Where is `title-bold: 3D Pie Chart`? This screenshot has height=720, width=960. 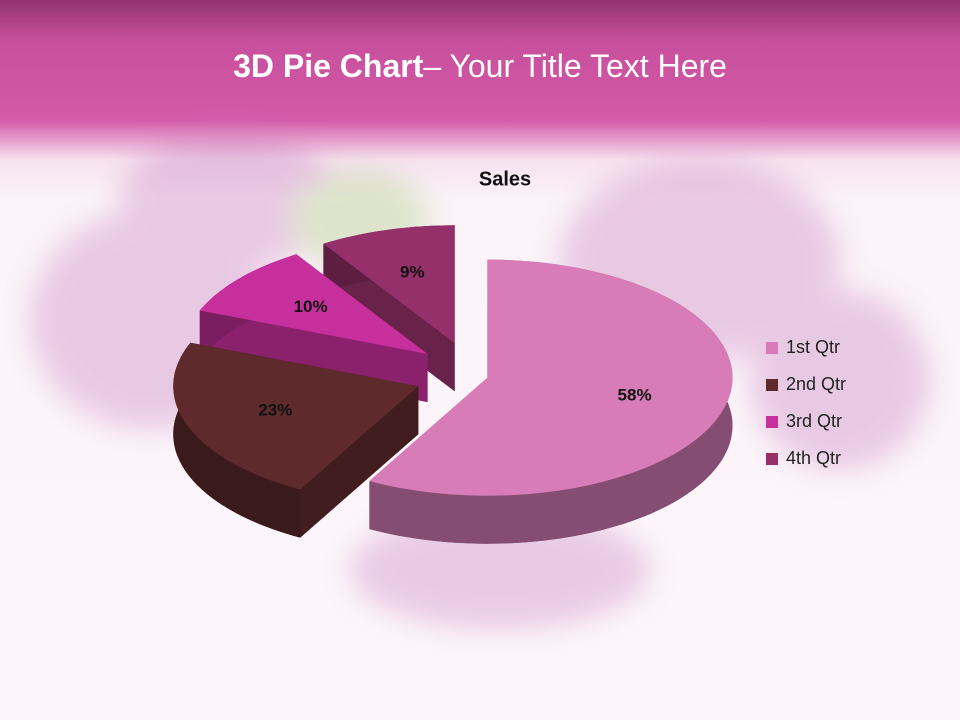 title-bold: 3D Pie Chart is located at coordinates (328, 66).